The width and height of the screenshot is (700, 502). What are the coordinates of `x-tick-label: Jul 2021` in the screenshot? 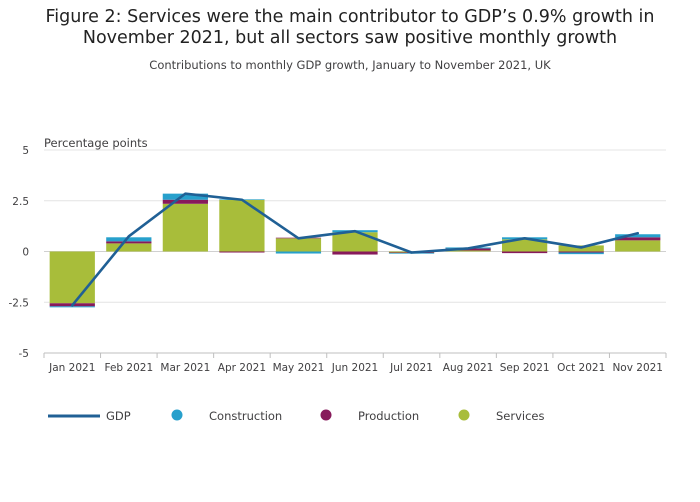 It's located at (411, 368).